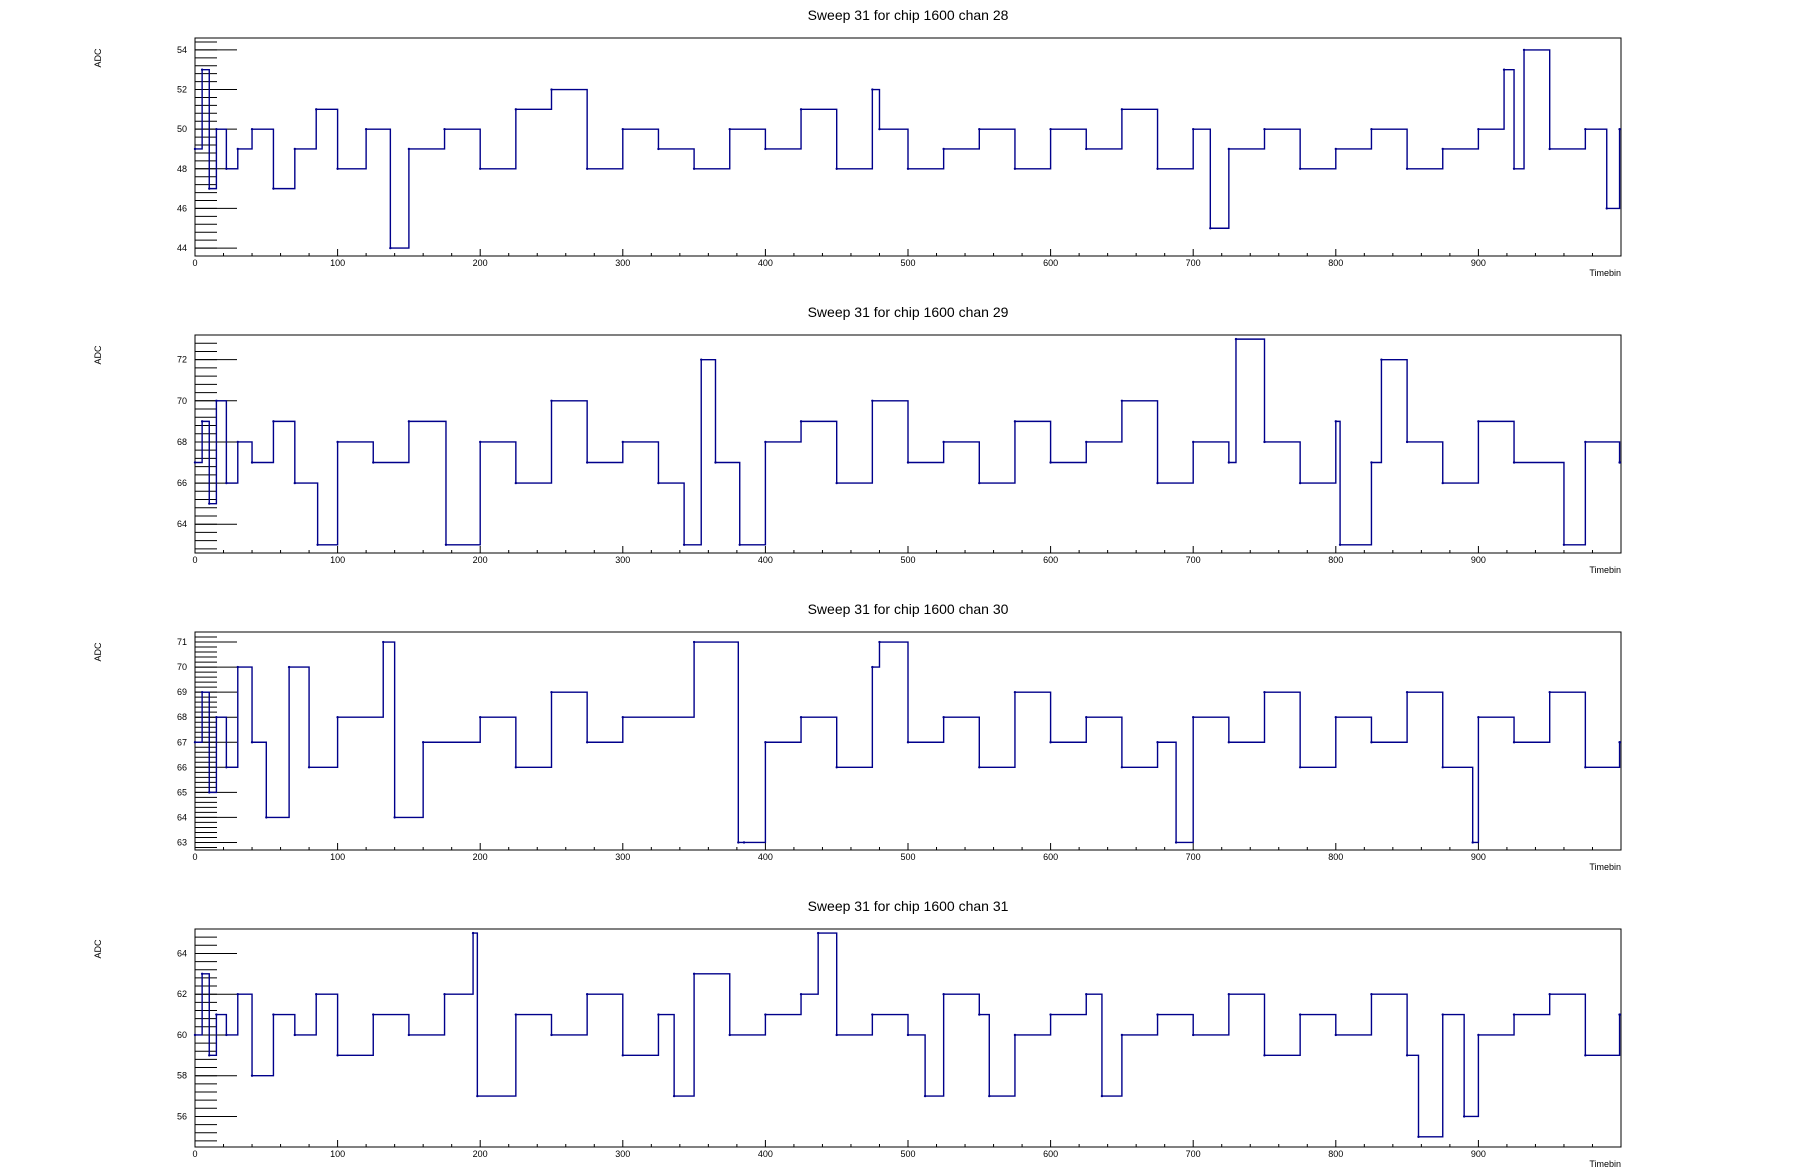 Image resolution: width=1796 pixels, height=1172 pixels. I want to click on y-tick-label: 46, so click(182, 208).